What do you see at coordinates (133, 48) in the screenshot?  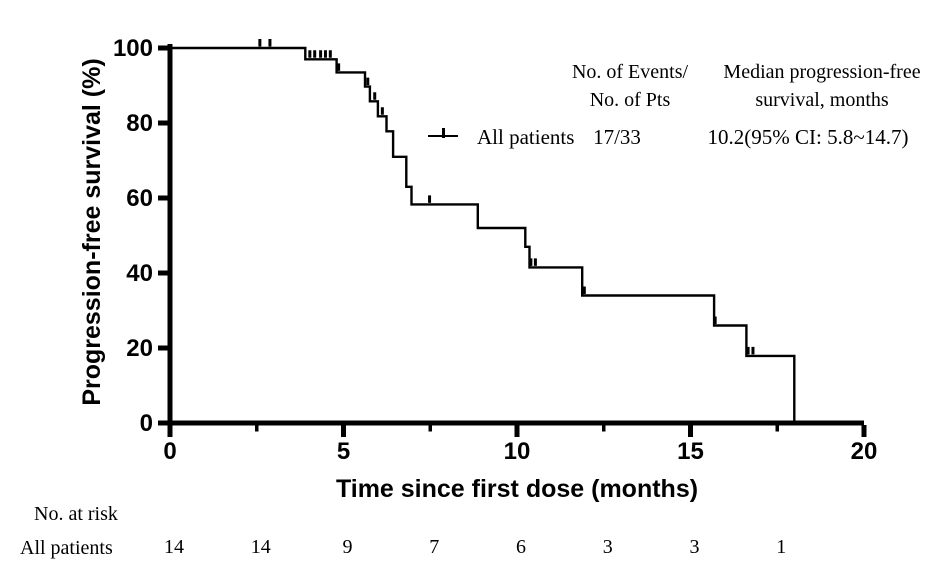 I see `y-tick-label: 100` at bounding box center [133, 48].